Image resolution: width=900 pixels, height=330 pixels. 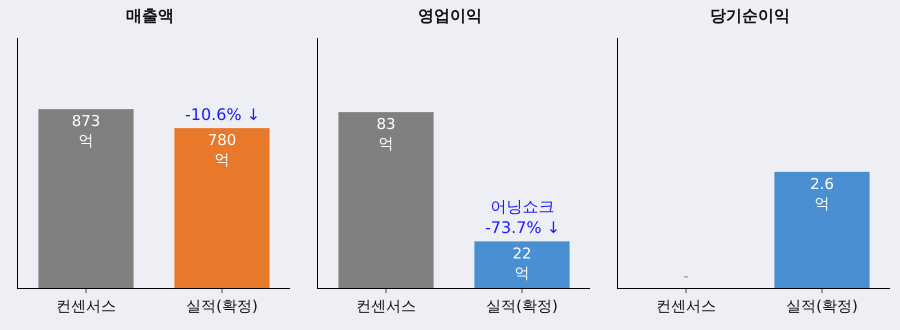 What do you see at coordinates (222, 150) in the screenshot?
I see `data-label: 780 억` at bounding box center [222, 150].